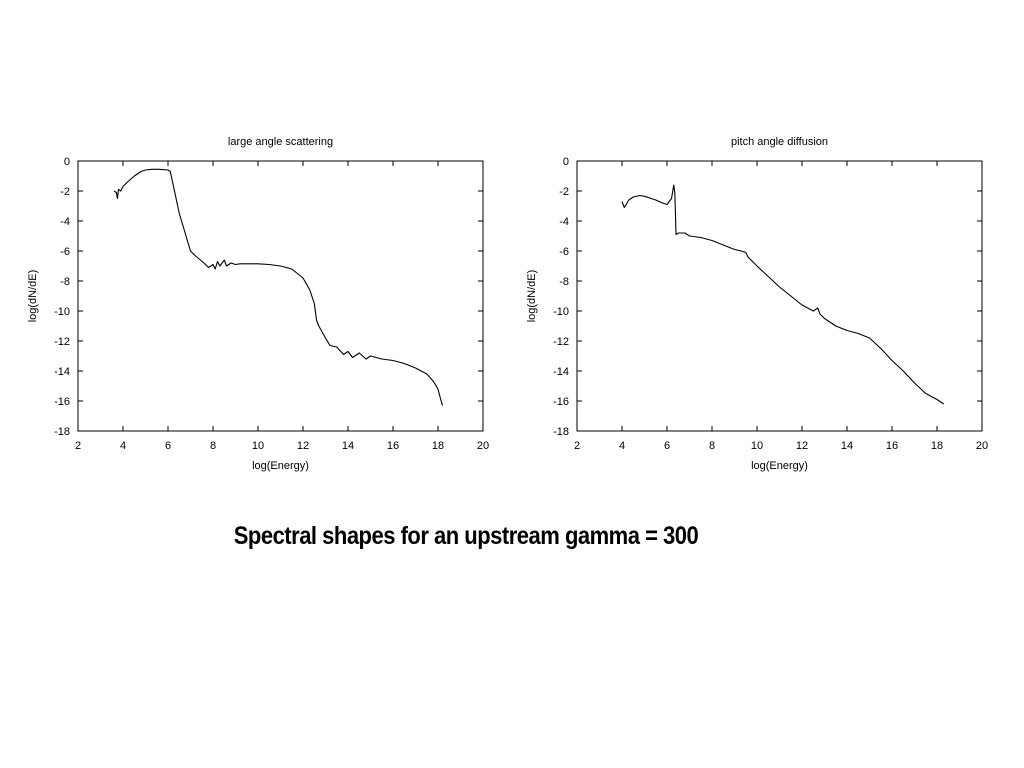 The height and width of the screenshot is (768, 1024). Describe the element at coordinates (280, 142) in the screenshot. I see `chart-title: large angle scattering` at that location.